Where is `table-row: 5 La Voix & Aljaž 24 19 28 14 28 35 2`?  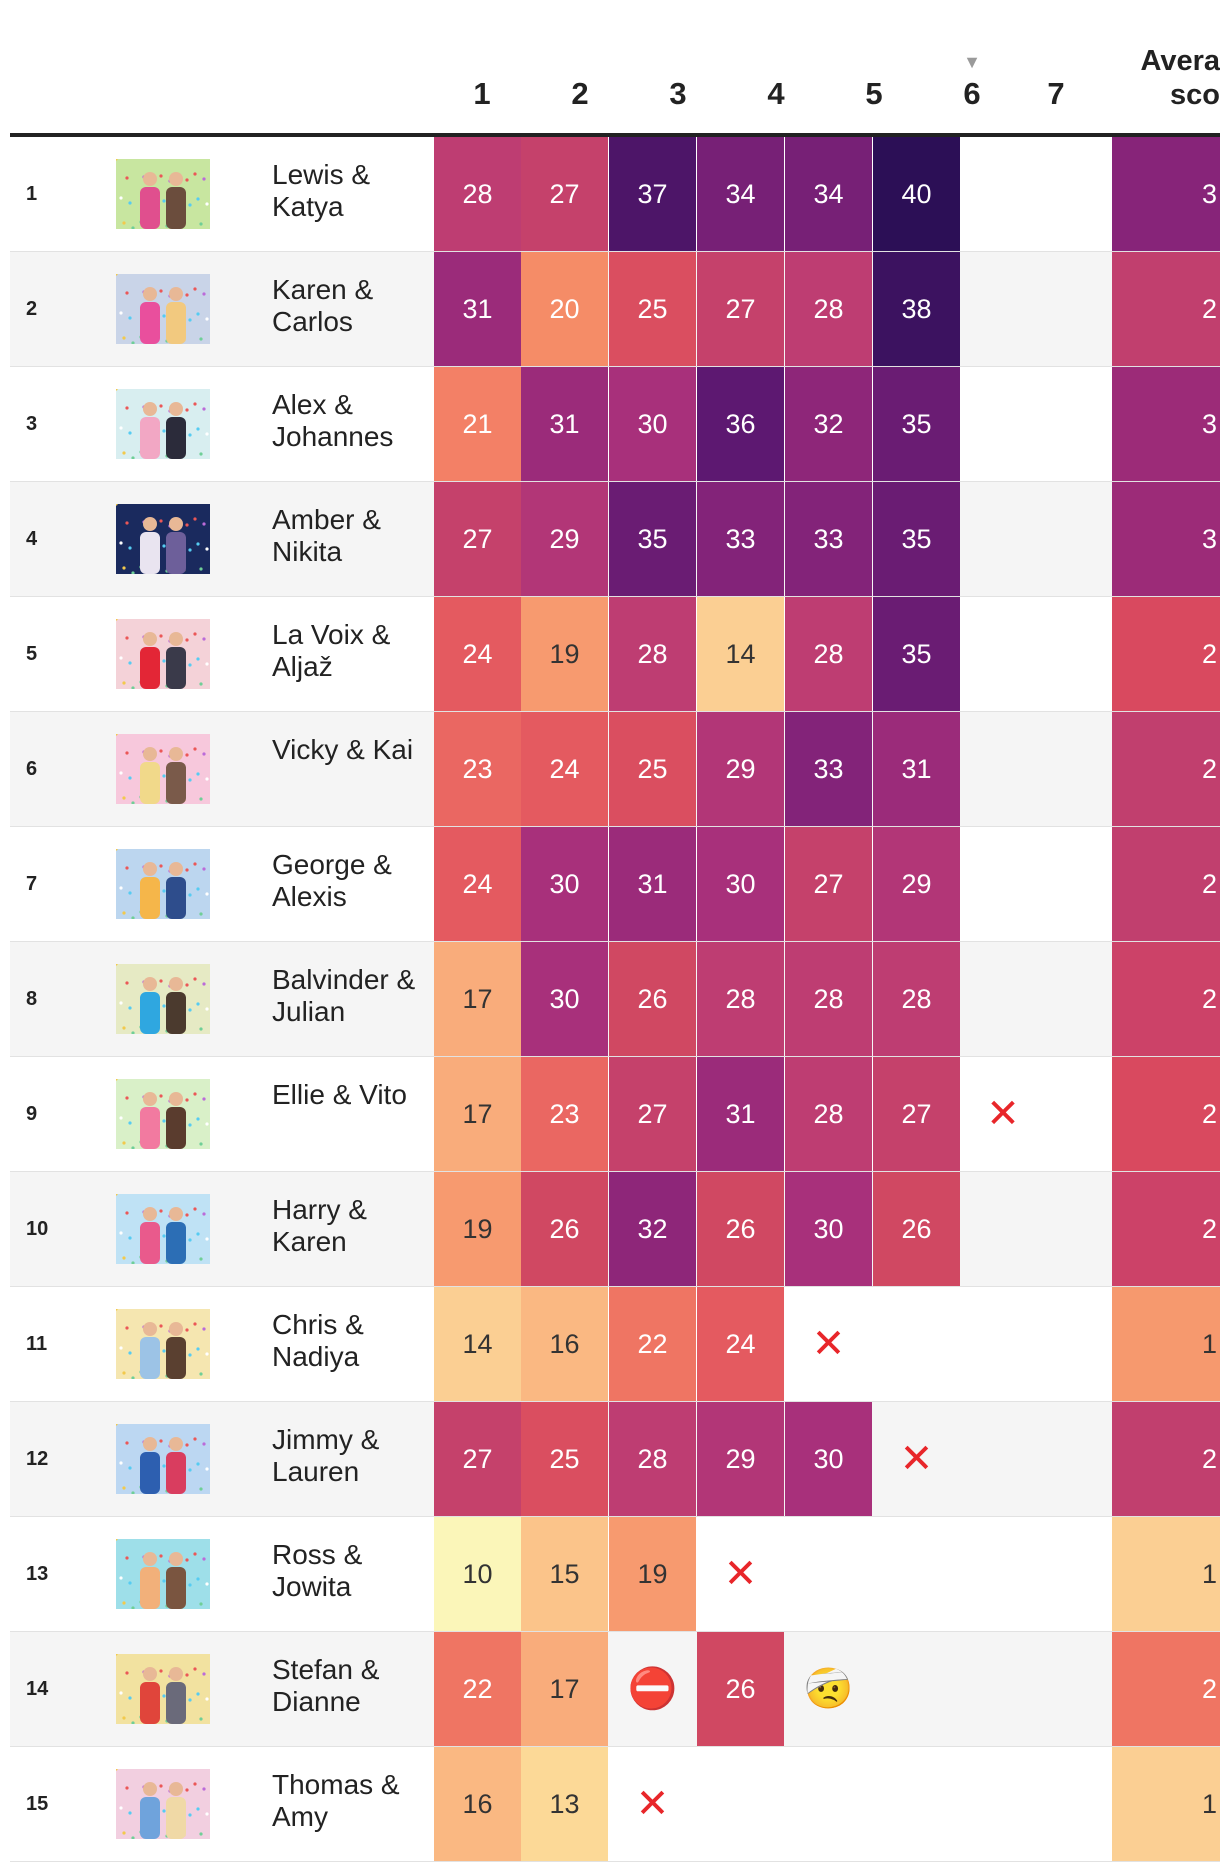
table-row: 5 La Voix & Aljaž 24 19 28 14 28 35 2 is located at coordinates (615, 654).